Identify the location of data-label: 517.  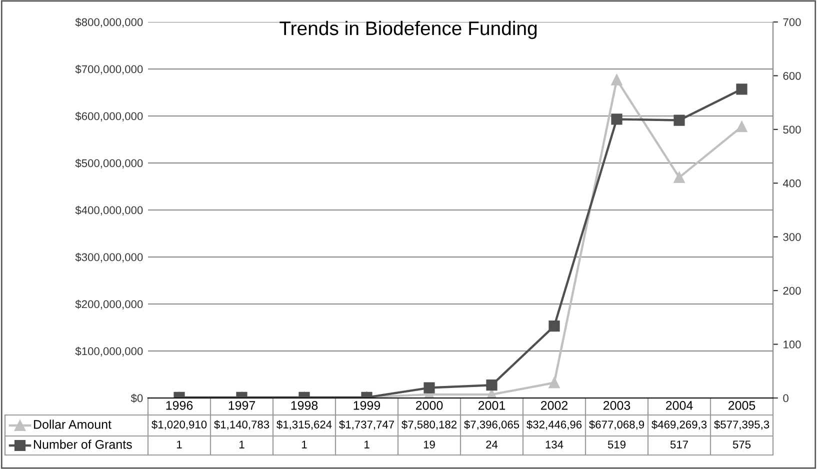
(679, 444).